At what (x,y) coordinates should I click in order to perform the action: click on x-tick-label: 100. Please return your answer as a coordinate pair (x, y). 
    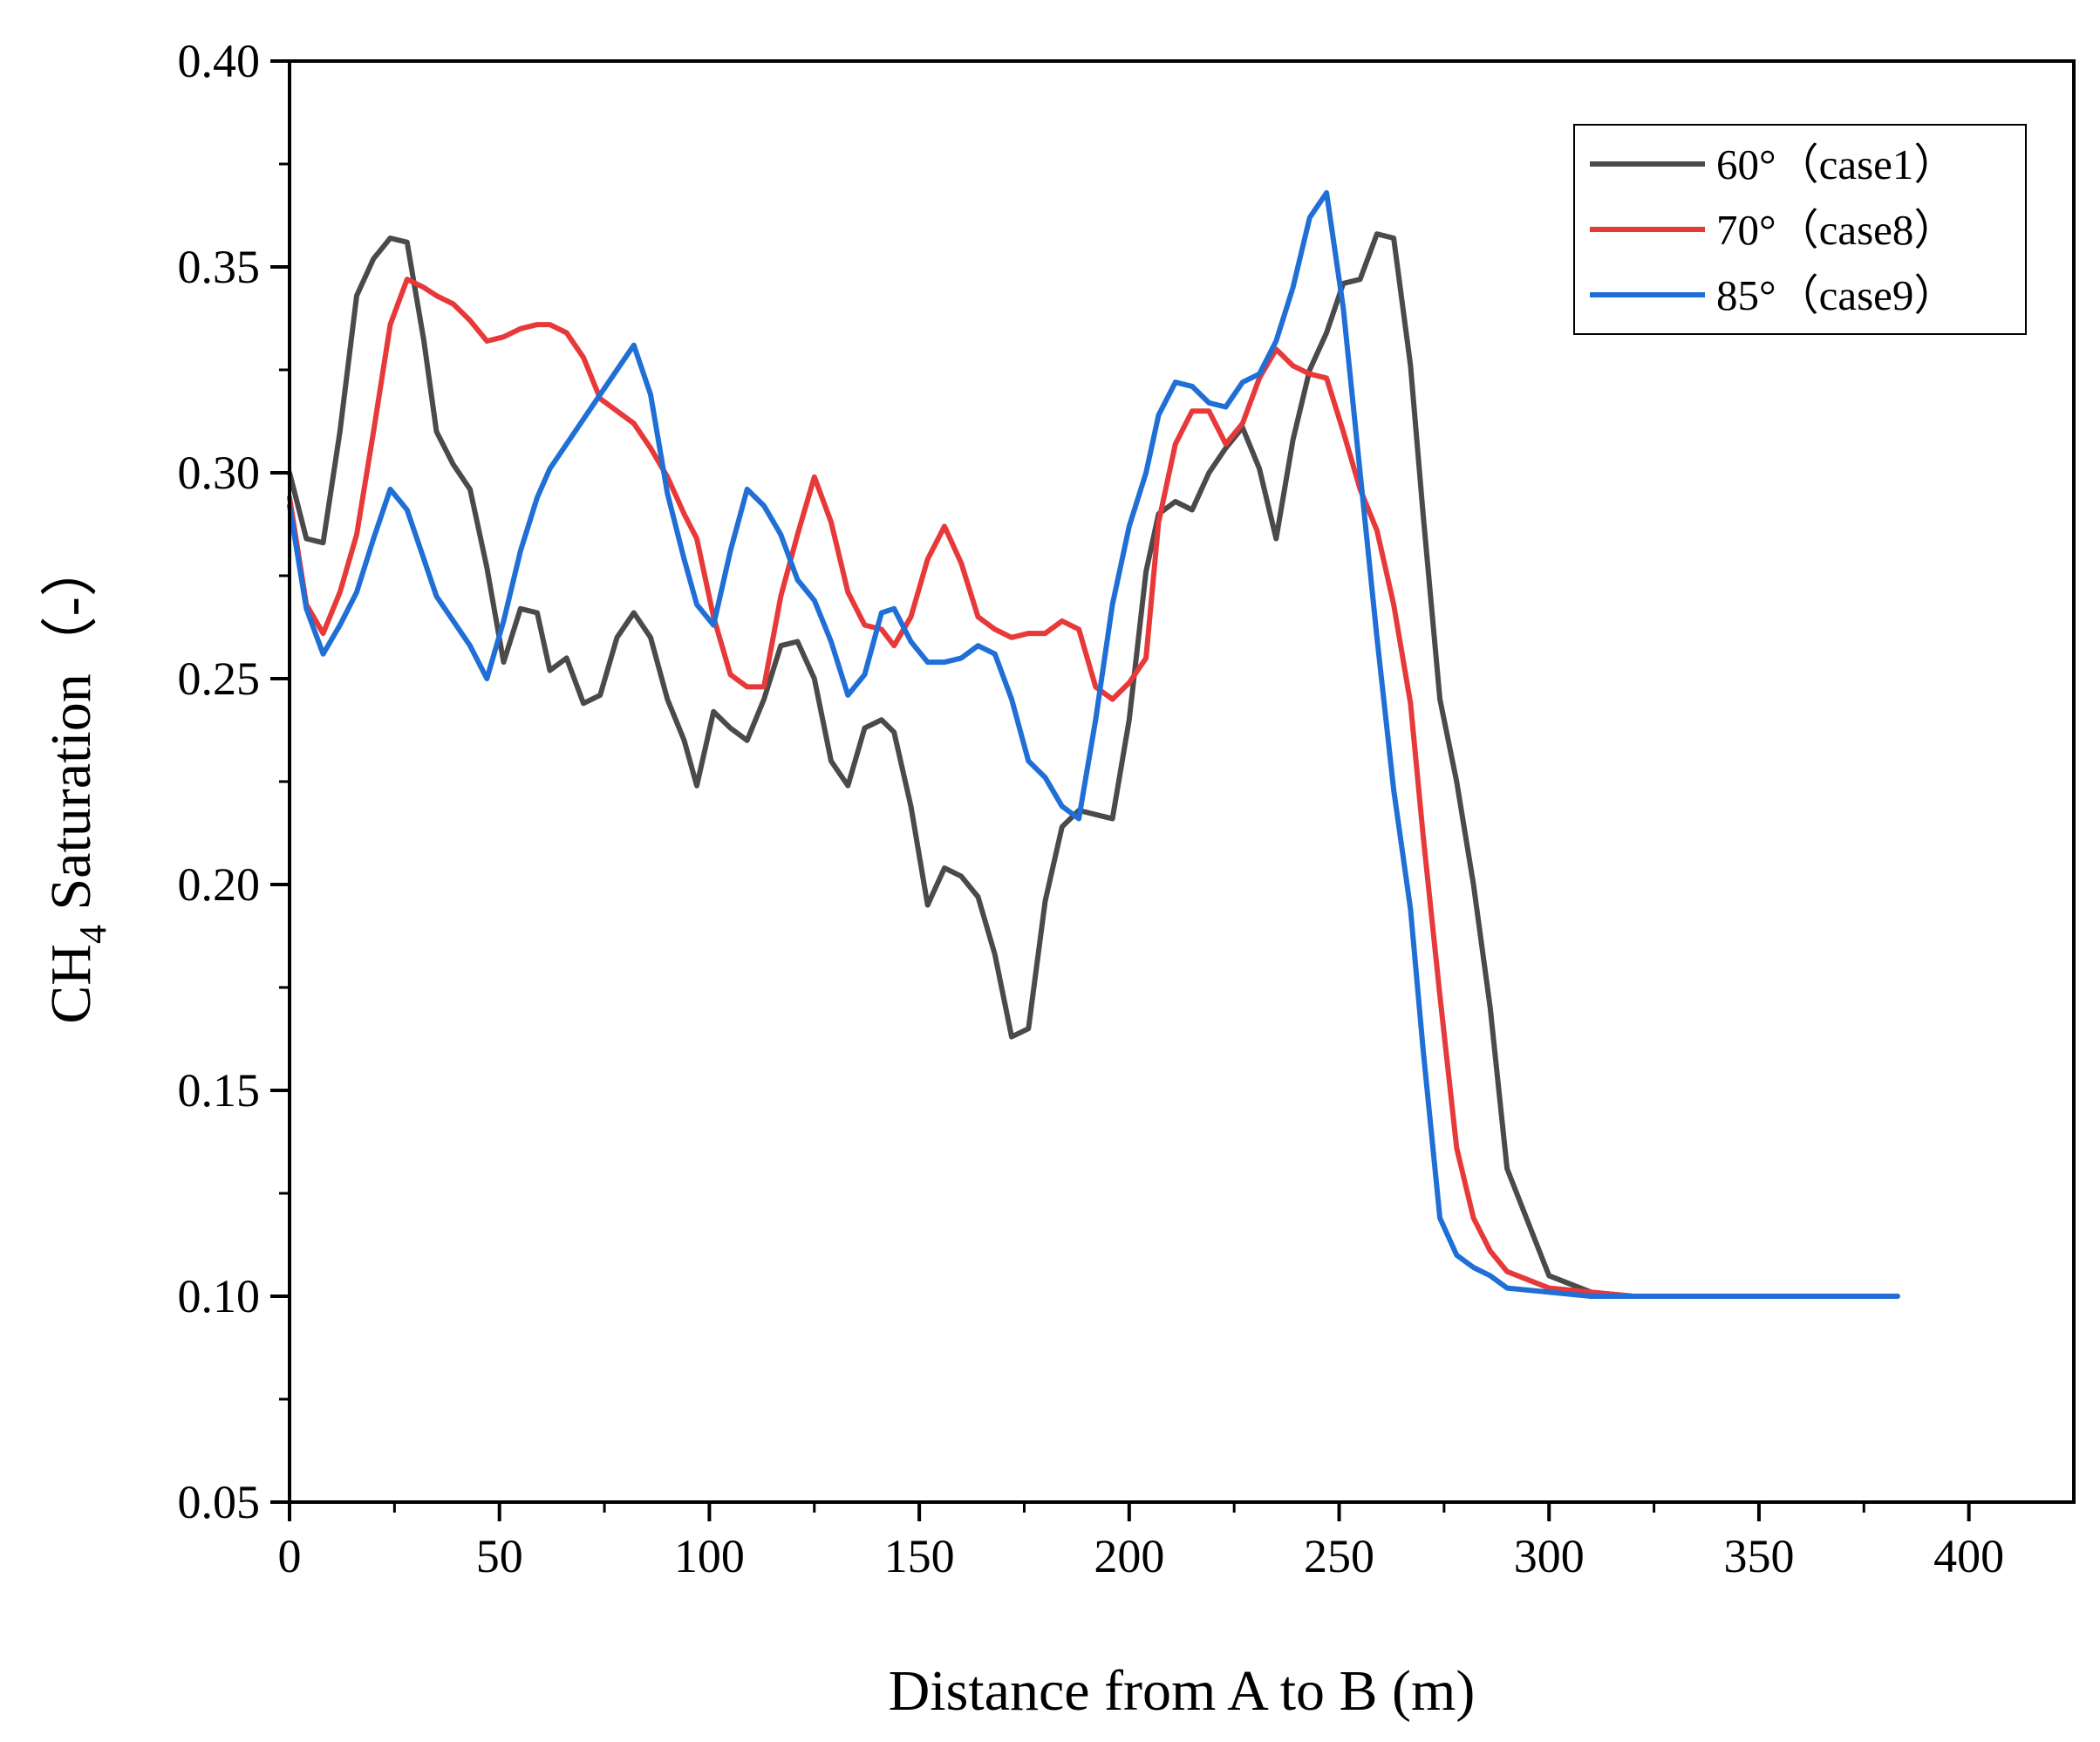
    Looking at the image, I should click on (709, 1556).